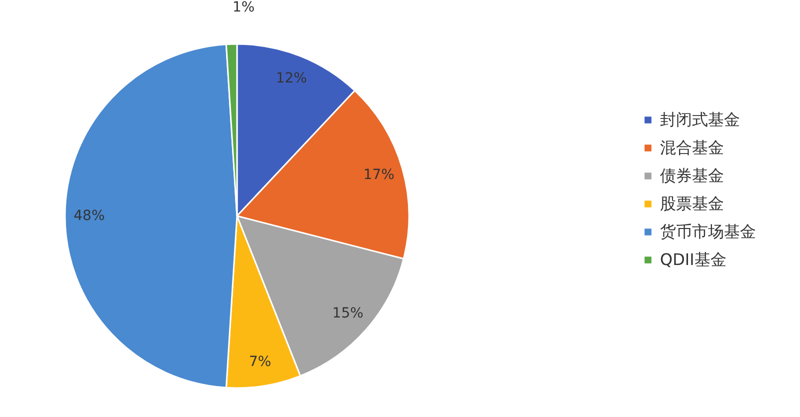 The height and width of the screenshot is (417, 800). I want to click on data-label: 17%, so click(378, 174).